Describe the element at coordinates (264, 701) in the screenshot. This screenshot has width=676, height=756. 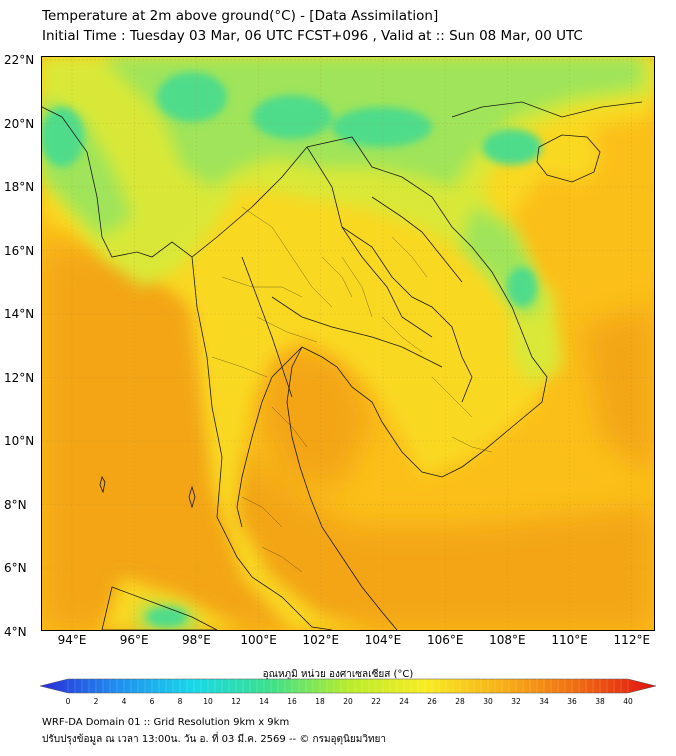
I see `colorbar-tick-label: 14` at that location.